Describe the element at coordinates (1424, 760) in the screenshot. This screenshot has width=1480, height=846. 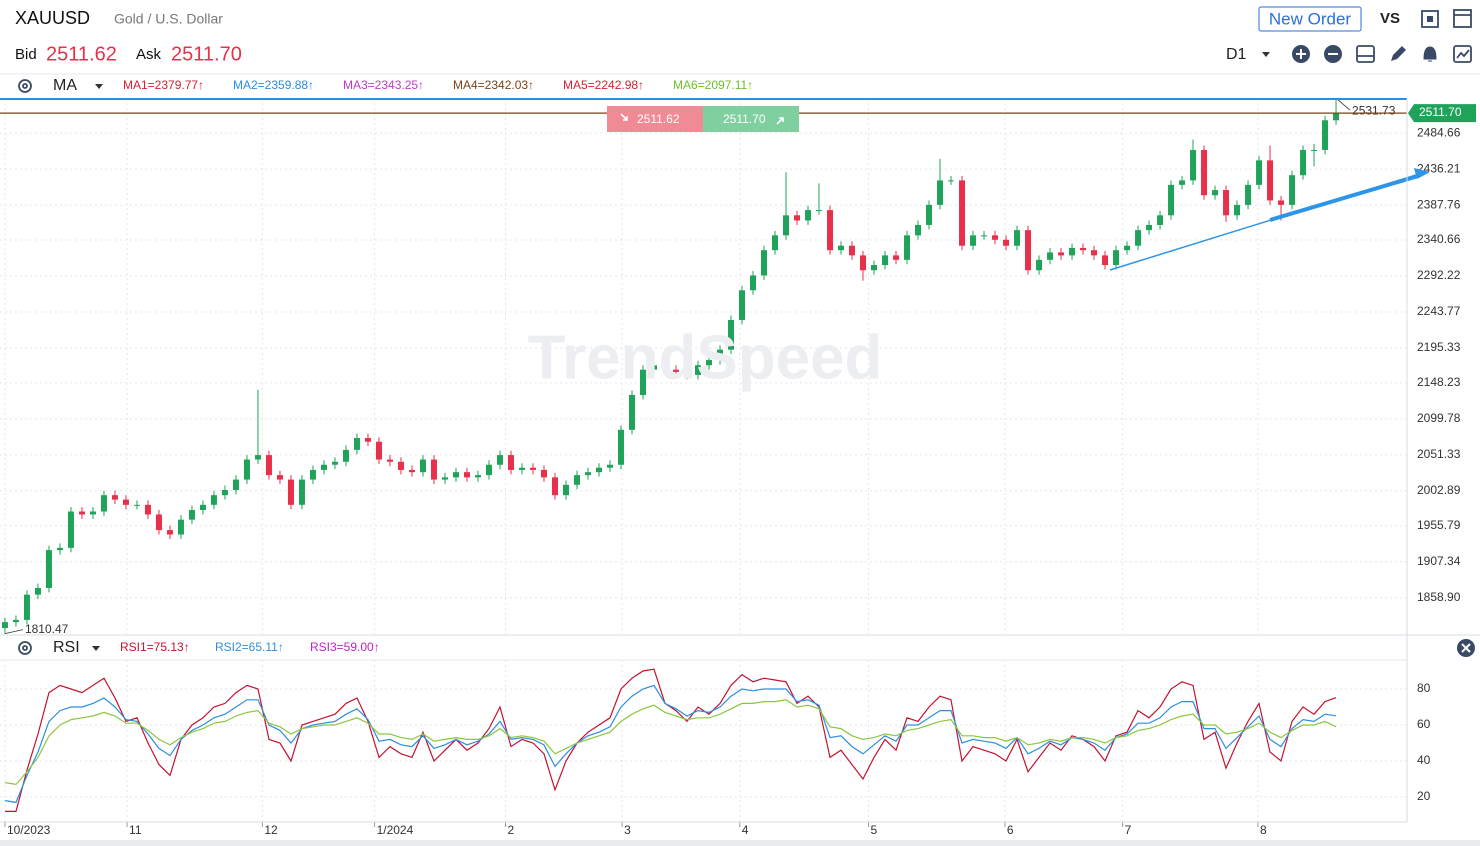
I see `y-tick-label: 40` at that location.